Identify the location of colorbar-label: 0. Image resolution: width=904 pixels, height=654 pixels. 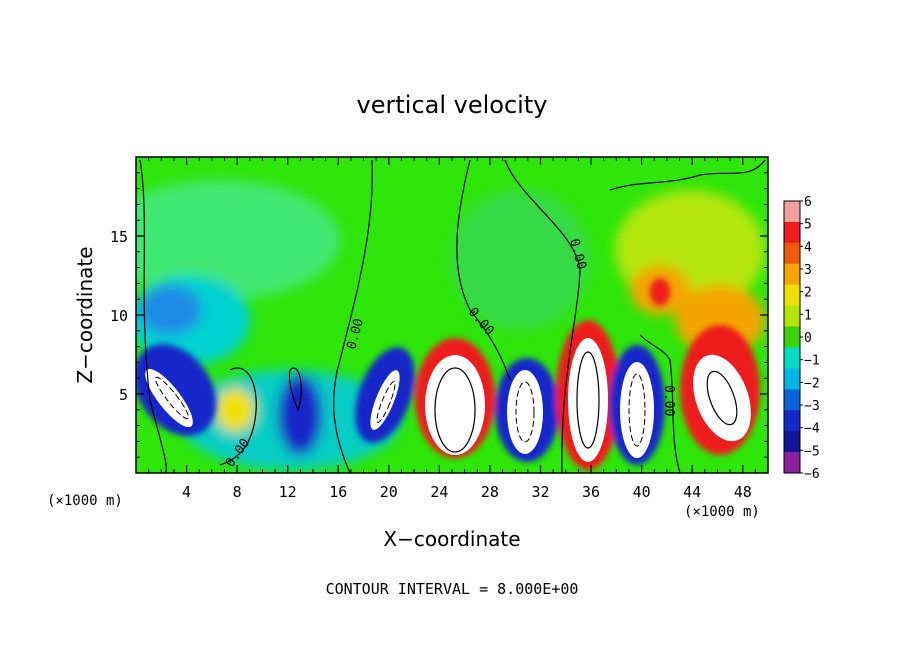
(808, 338).